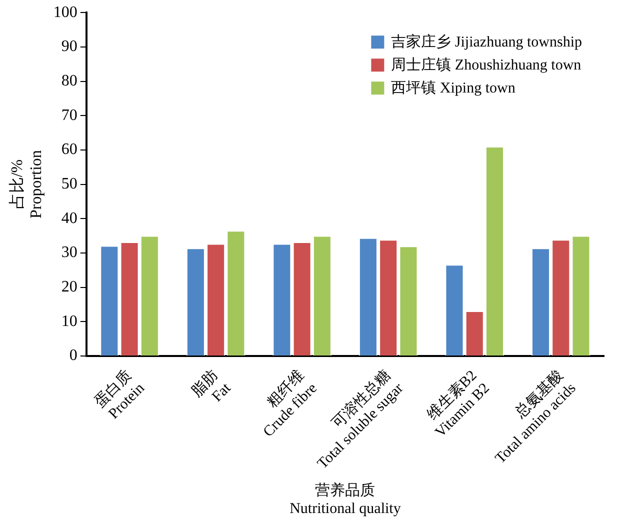 The width and height of the screenshot is (622, 526). I want to click on y-tick-label: 20, so click(69, 287).